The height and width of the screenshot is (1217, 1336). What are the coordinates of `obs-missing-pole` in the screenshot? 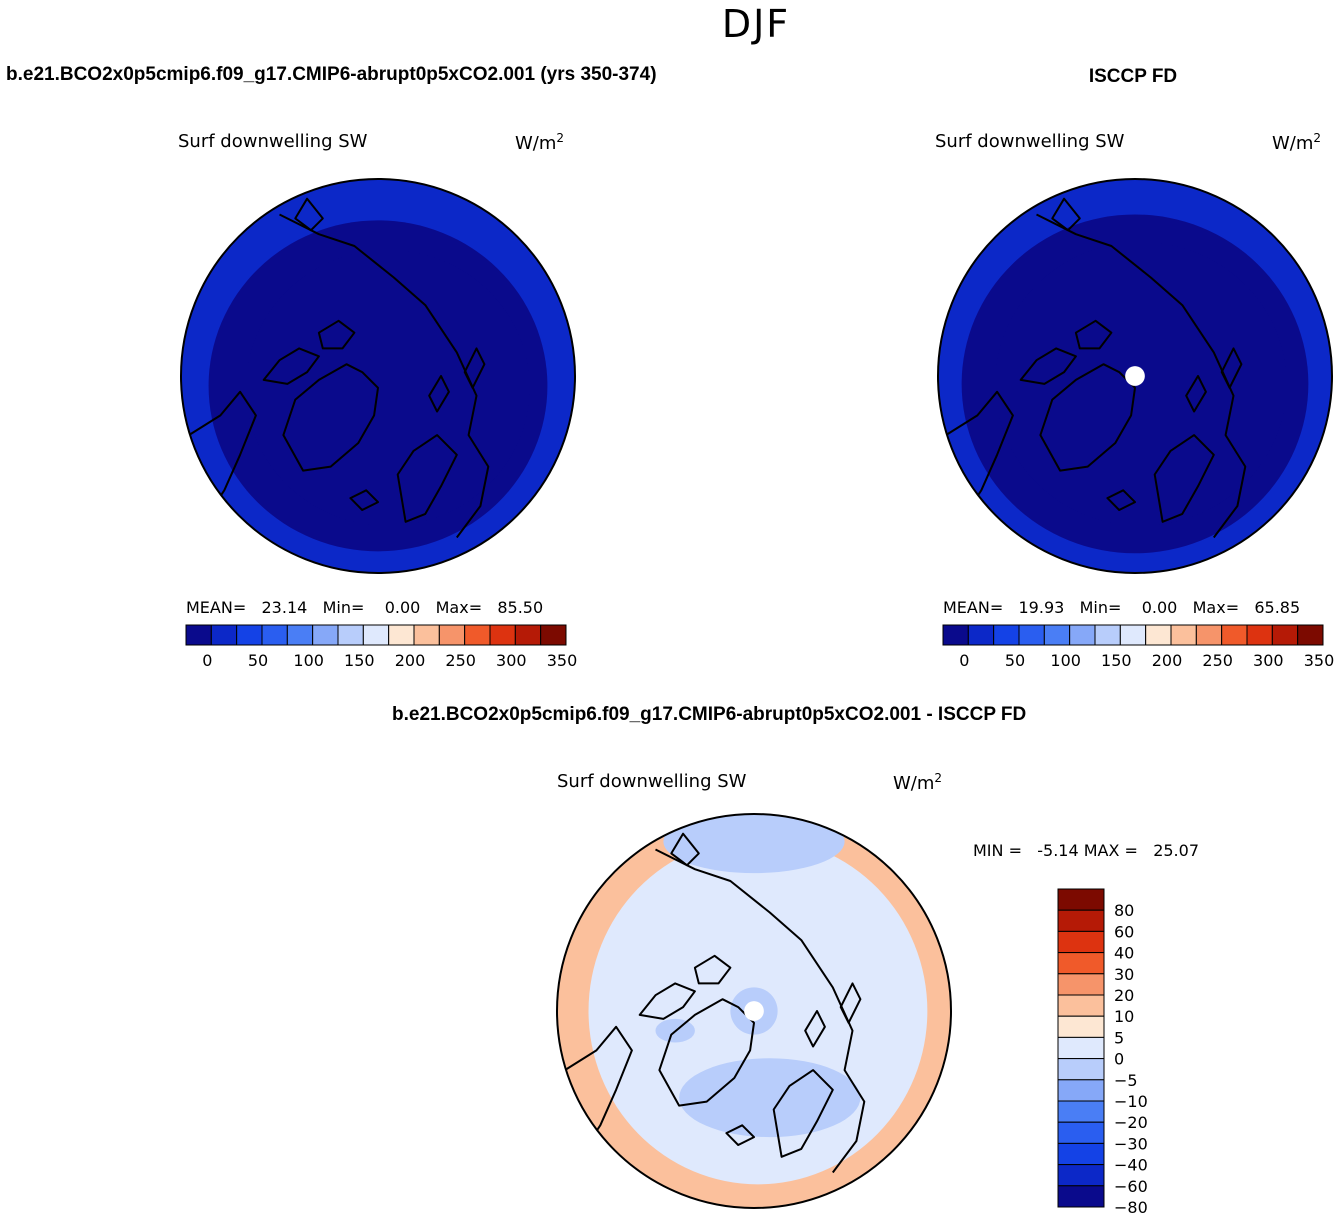 It's located at (1135, 376).